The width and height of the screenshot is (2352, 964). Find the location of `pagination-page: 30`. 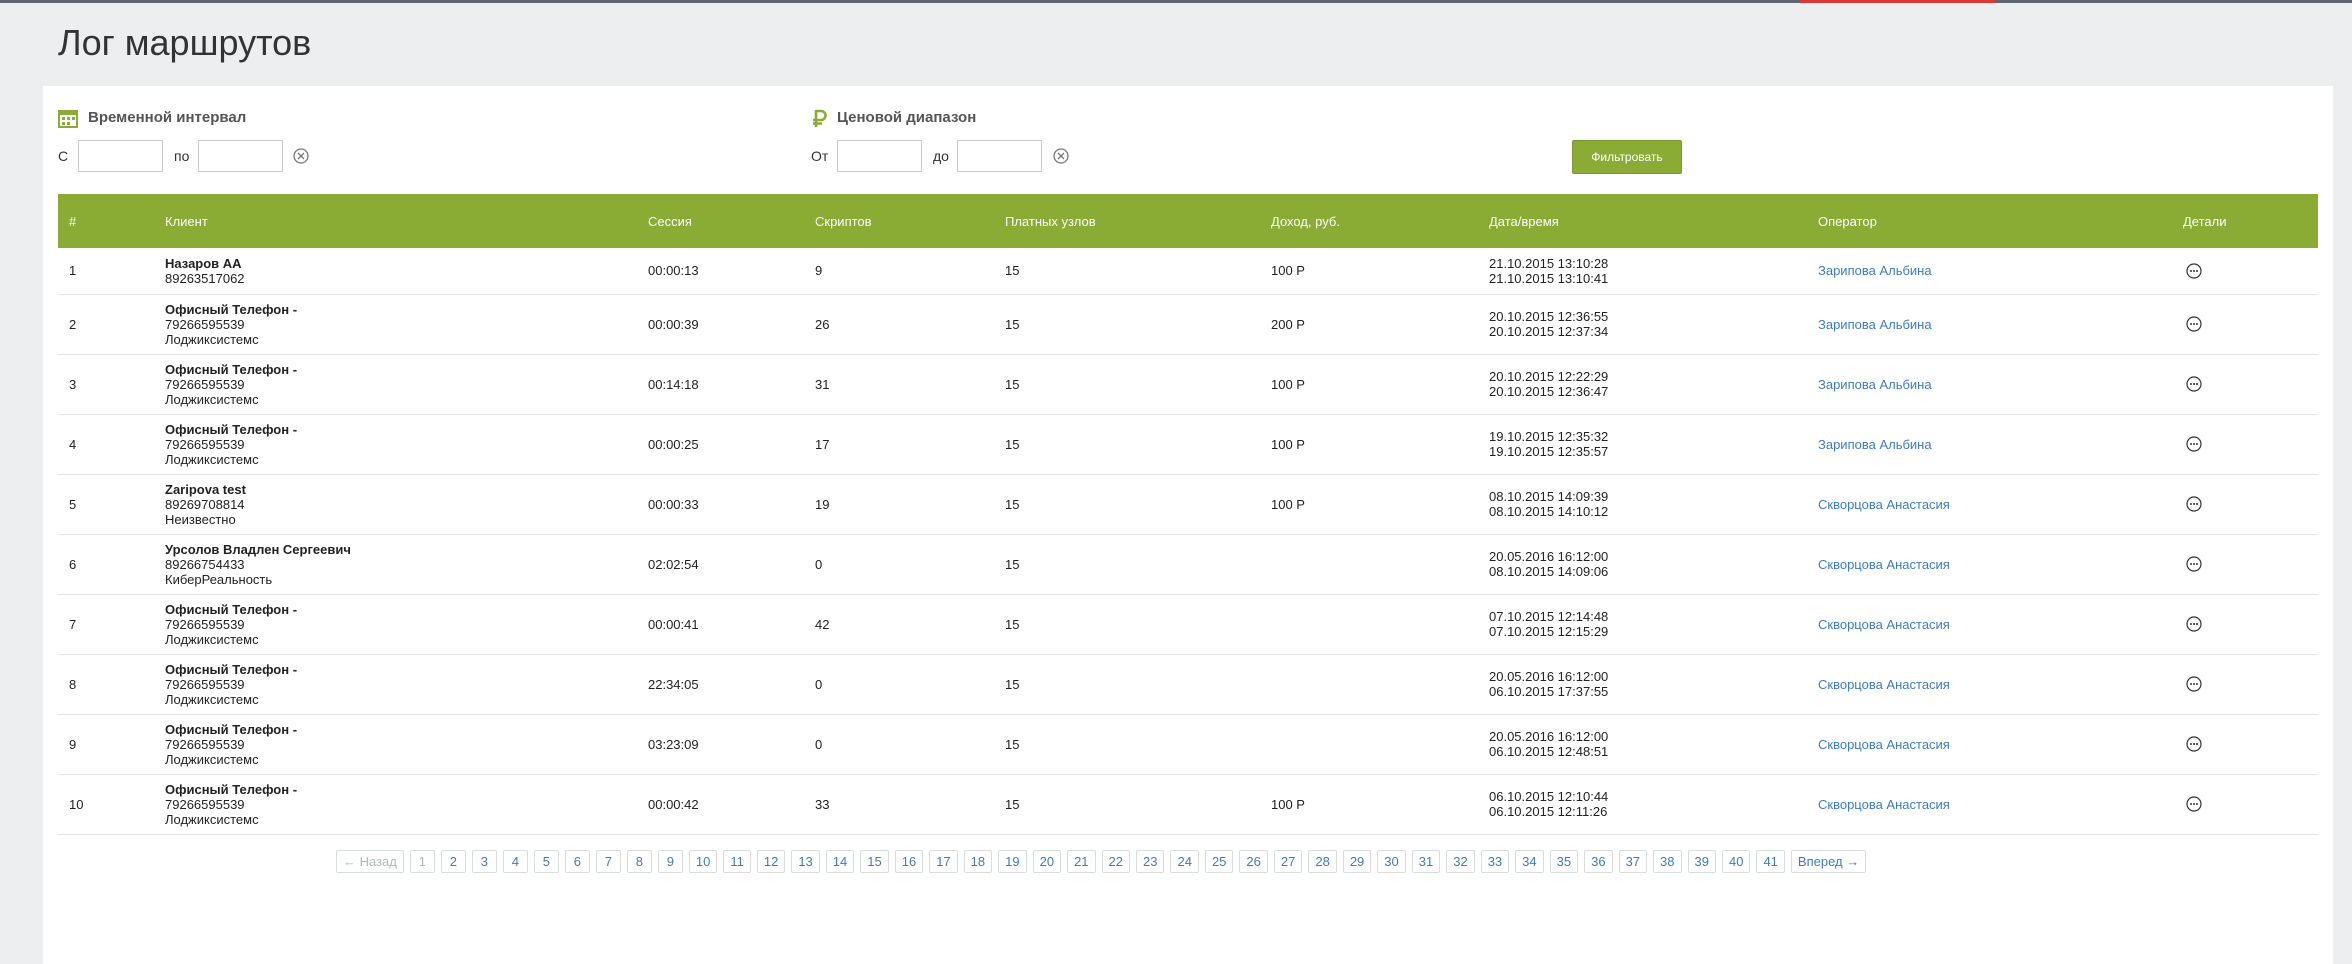

pagination-page: 30 is located at coordinates (1391, 861).